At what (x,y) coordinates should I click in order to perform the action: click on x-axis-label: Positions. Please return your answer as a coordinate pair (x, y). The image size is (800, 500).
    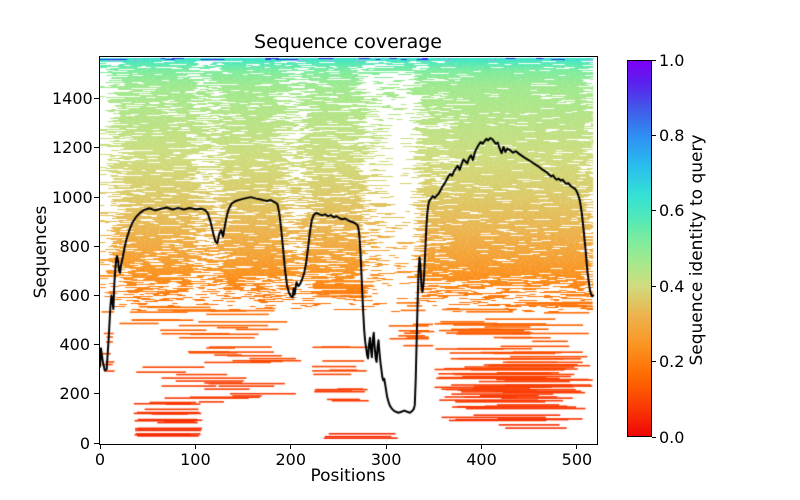
    Looking at the image, I should click on (348, 476).